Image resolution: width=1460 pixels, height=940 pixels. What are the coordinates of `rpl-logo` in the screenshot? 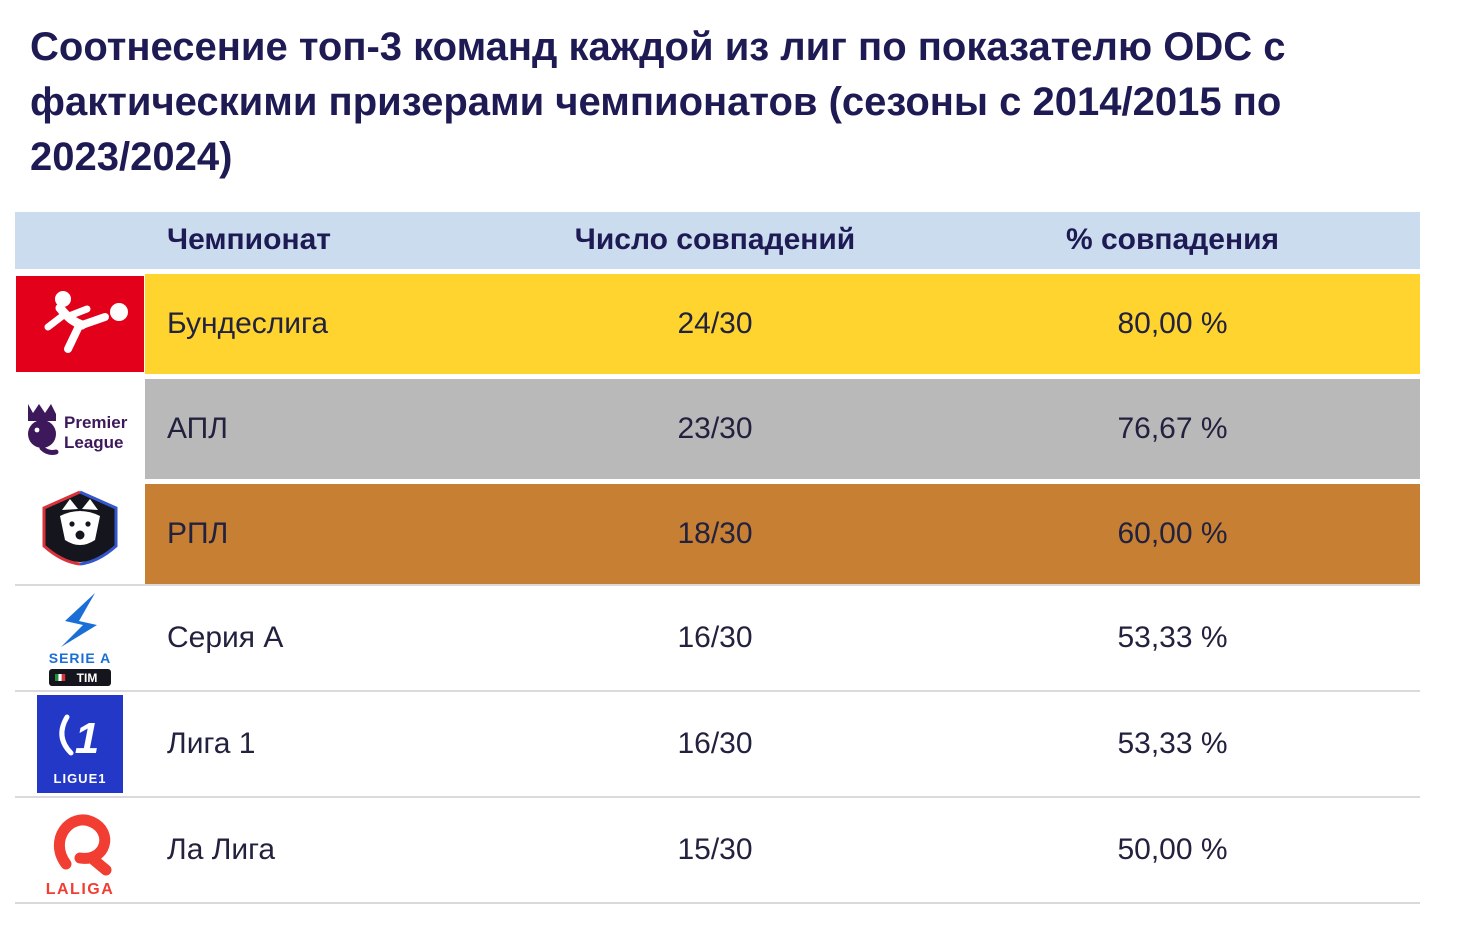 It's located at (80, 533).